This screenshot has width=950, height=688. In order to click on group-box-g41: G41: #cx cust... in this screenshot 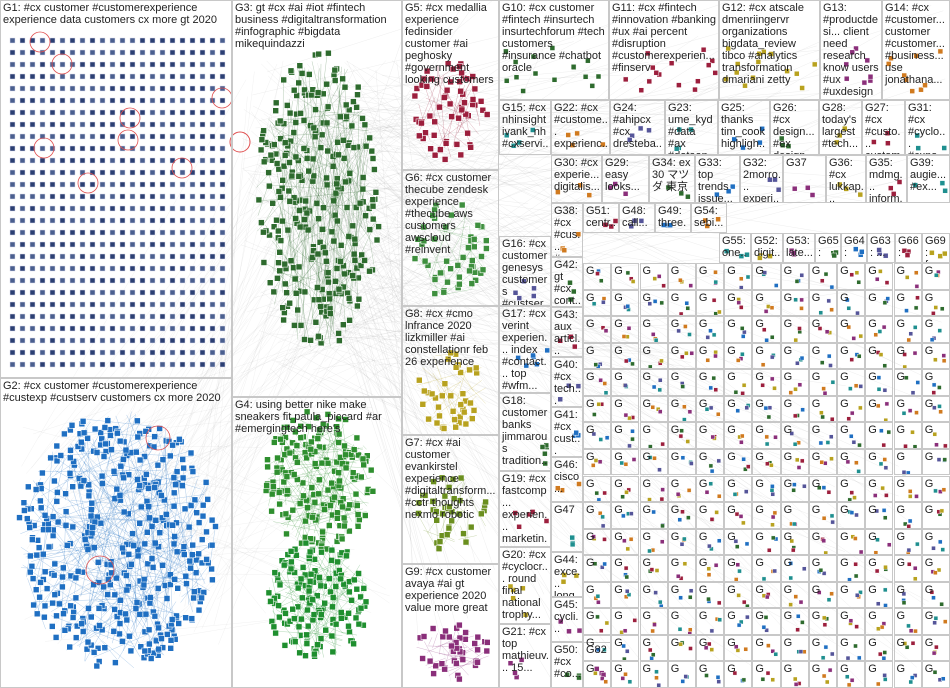, I will do `click(567, 432)`.